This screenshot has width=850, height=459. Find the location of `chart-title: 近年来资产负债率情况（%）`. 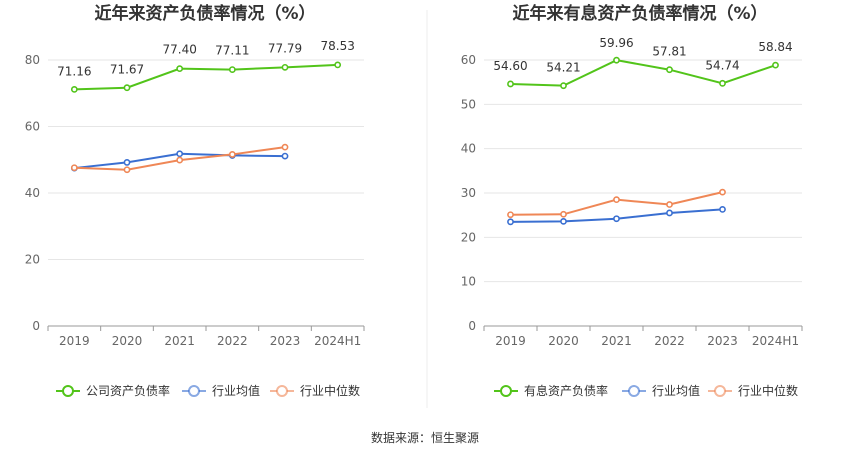

chart-title: 近年来资产负债率情况（%） is located at coordinates (204, 13).